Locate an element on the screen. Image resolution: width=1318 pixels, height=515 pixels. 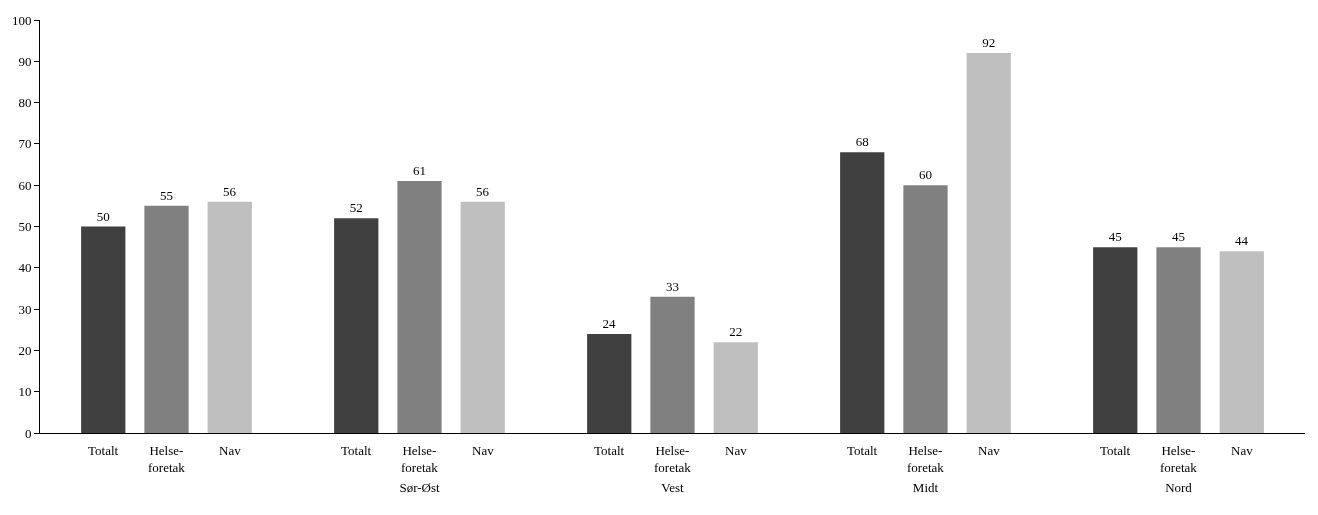
series-label: Nav is located at coordinates (230, 450).